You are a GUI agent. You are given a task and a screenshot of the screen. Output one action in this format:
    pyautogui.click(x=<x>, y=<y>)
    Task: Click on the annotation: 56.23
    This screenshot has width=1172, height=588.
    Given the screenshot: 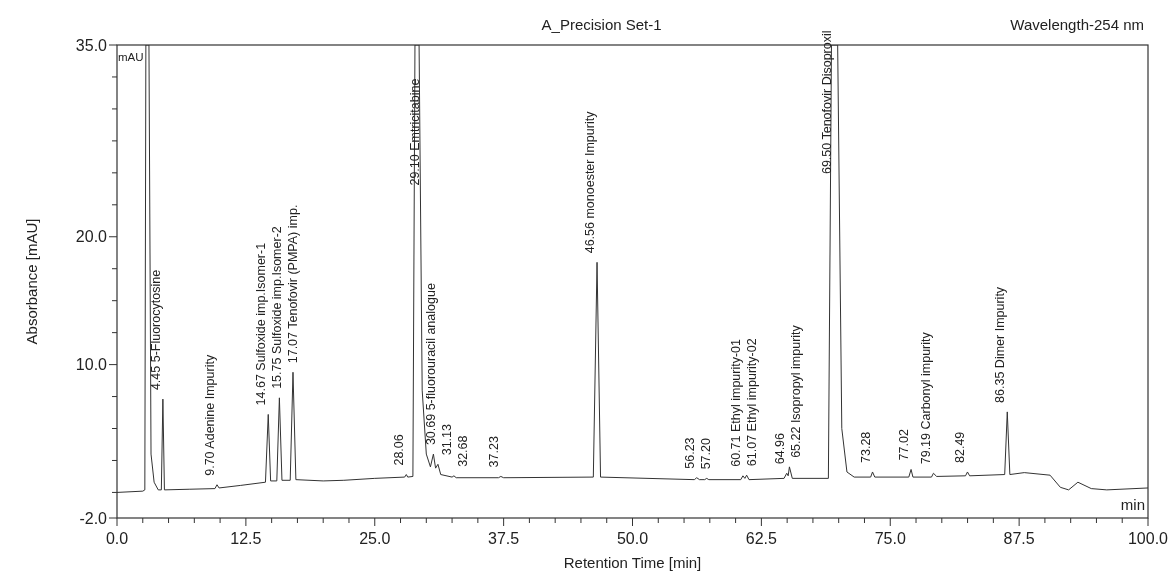 What is the action you would take?
    pyautogui.click(x=689, y=453)
    